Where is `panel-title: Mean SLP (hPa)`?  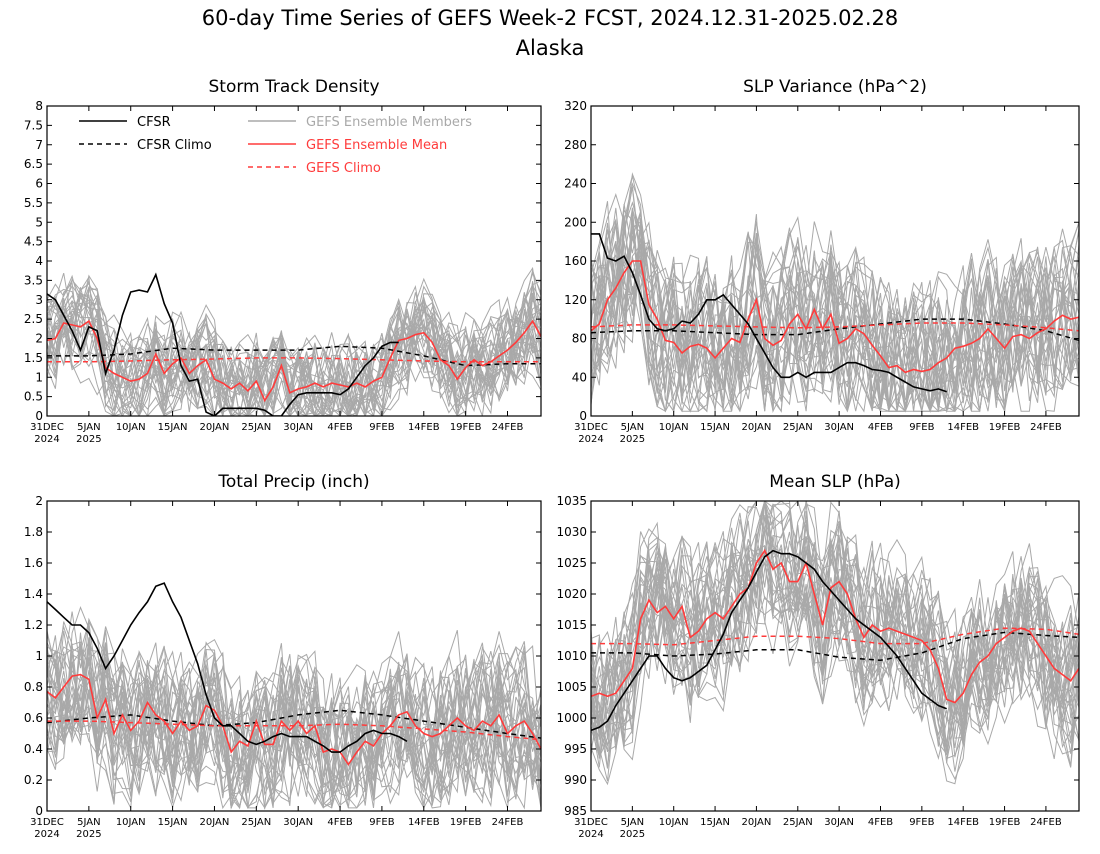 panel-title: Mean SLP (hPa) is located at coordinates (835, 482).